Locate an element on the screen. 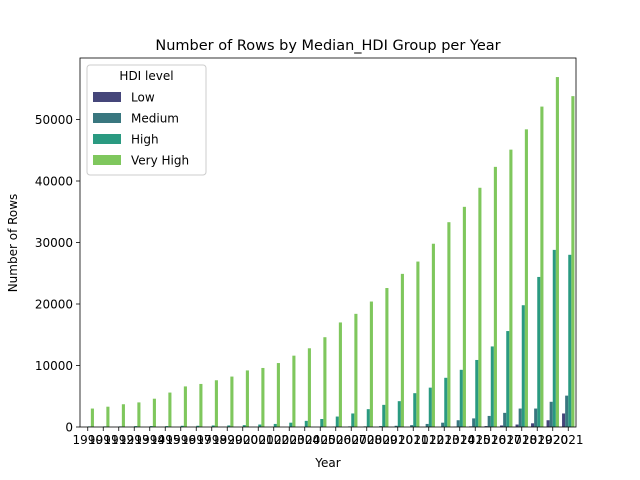 The height and width of the screenshot is (480, 640). bar-medium-2010 is located at coordinates (396, 426).